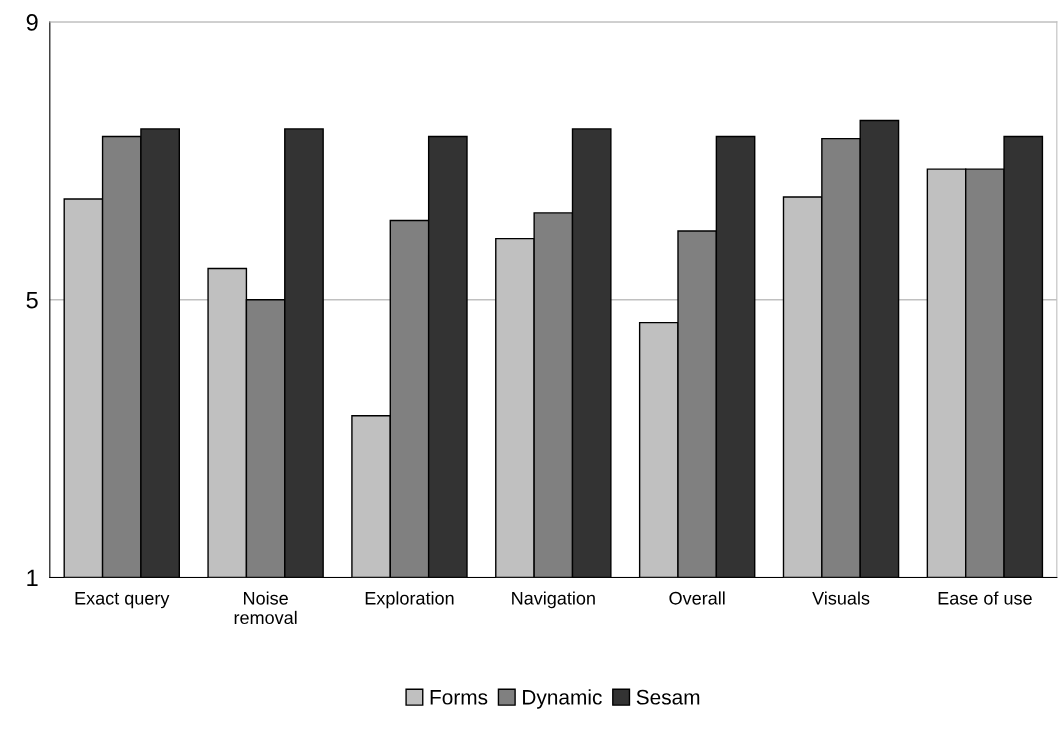 The height and width of the screenshot is (731, 1060). What do you see at coordinates (553, 600) in the screenshot?
I see `x-tick-label: Navigation` at bounding box center [553, 600].